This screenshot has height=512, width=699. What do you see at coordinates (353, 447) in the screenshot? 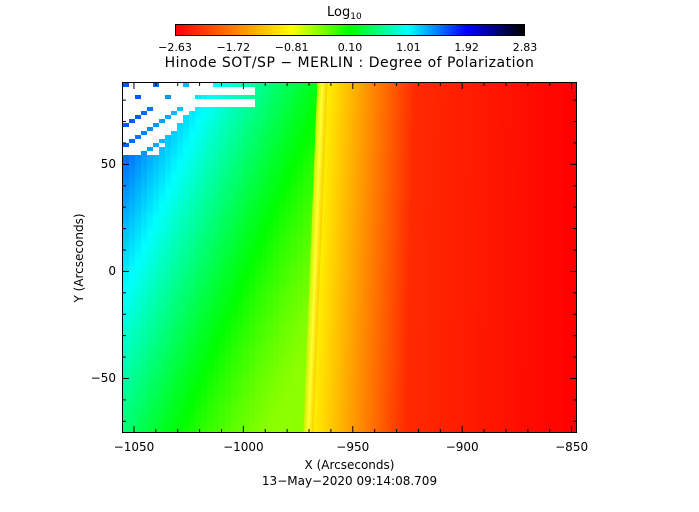
I see `x-tick-label: −950` at bounding box center [353, 447].